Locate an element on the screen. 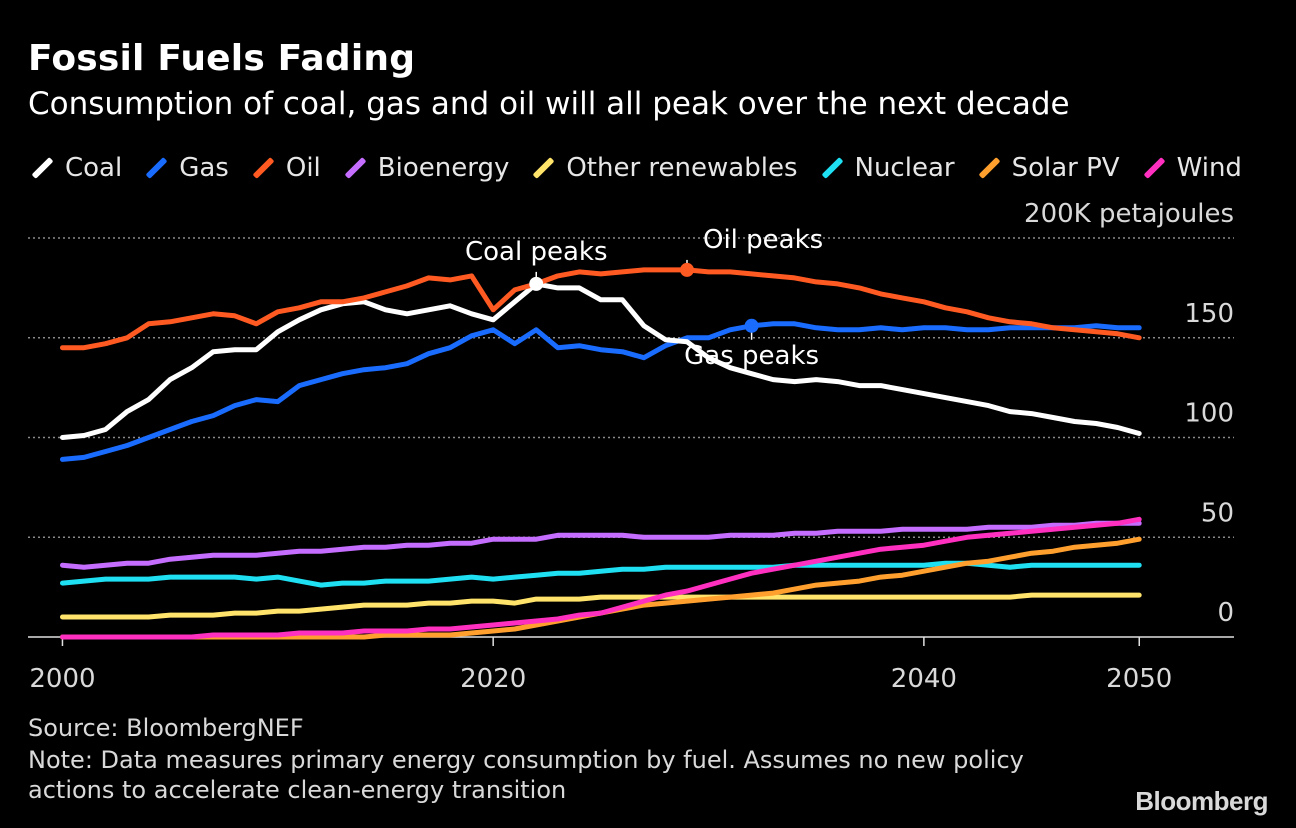 This screenshot has width=1296, height=828. legend-item-solar-pv: Solar PV is located at coordinates (1047, 168).